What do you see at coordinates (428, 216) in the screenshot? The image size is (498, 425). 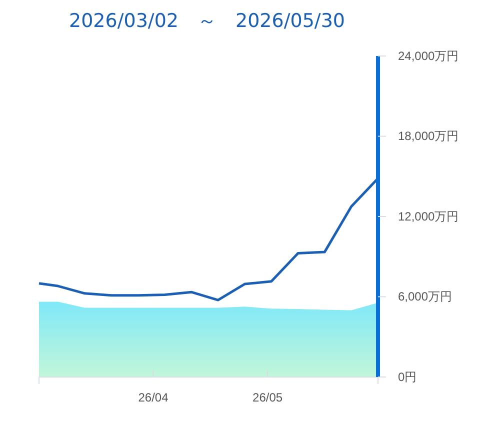 I see `y-tick-label: 12,000万円` at bounding box center [428, 216].